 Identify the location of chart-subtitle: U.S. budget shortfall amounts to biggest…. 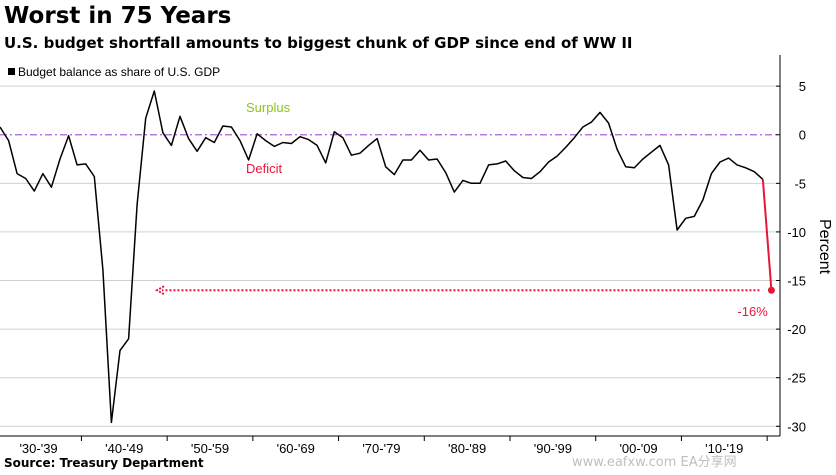
(318, 43).